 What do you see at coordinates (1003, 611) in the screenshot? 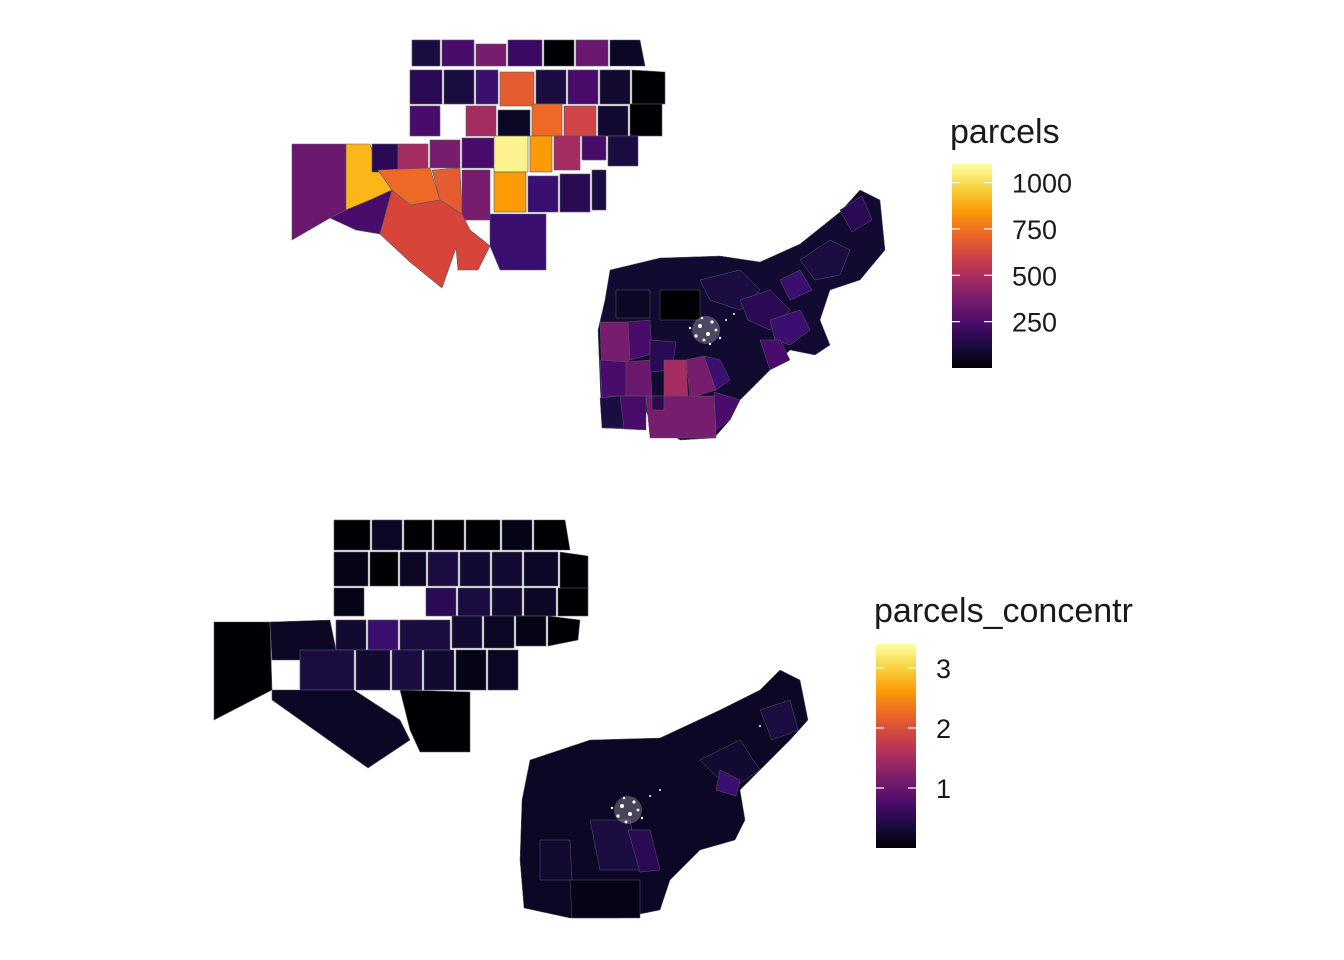
I see `parcels-concentr-legend-title: parcels_concentr` at bounding box center [1003, 611].